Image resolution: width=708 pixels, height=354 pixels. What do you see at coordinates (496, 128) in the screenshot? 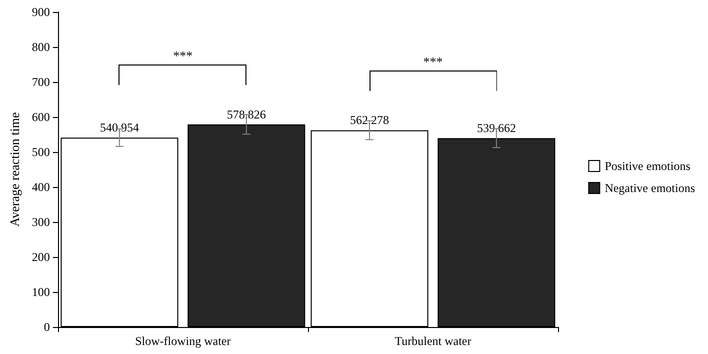
I see `data-label: 539.662` at bounding box center [496, 128].